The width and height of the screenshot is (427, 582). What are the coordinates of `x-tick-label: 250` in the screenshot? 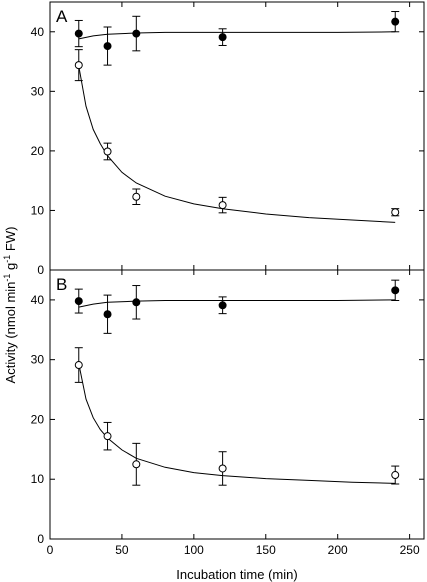 It's located at (410, 550).